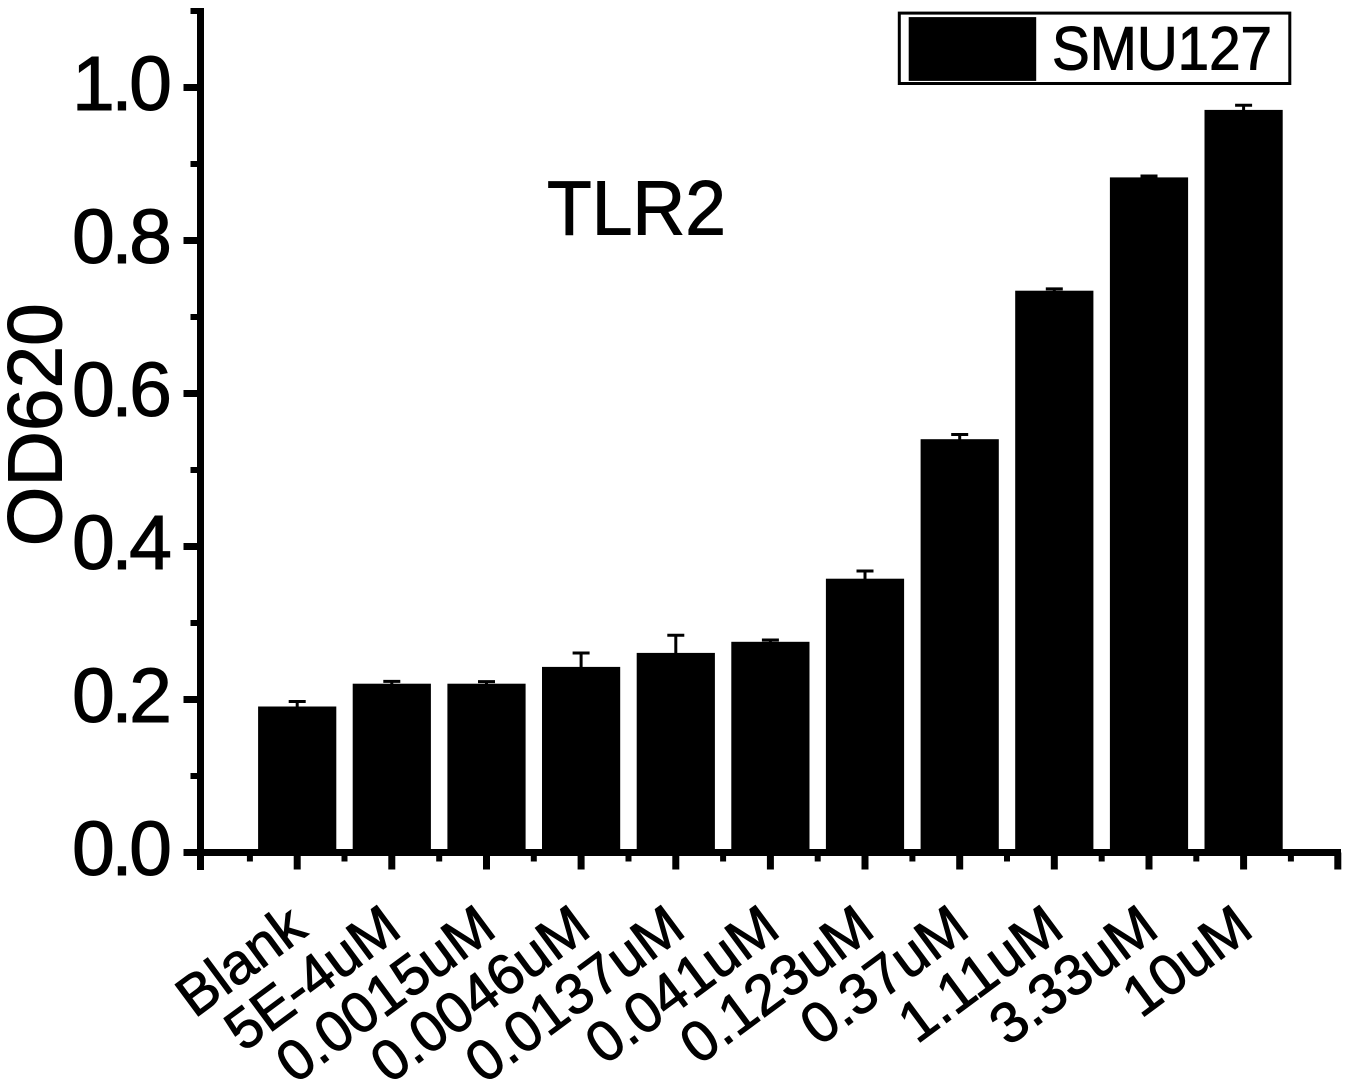 The height and width of the screenshot is (1087, 1350). Describe the element at coordinates (122, 237) in the screenshot. I see `svg-text: 0.8` at that location.